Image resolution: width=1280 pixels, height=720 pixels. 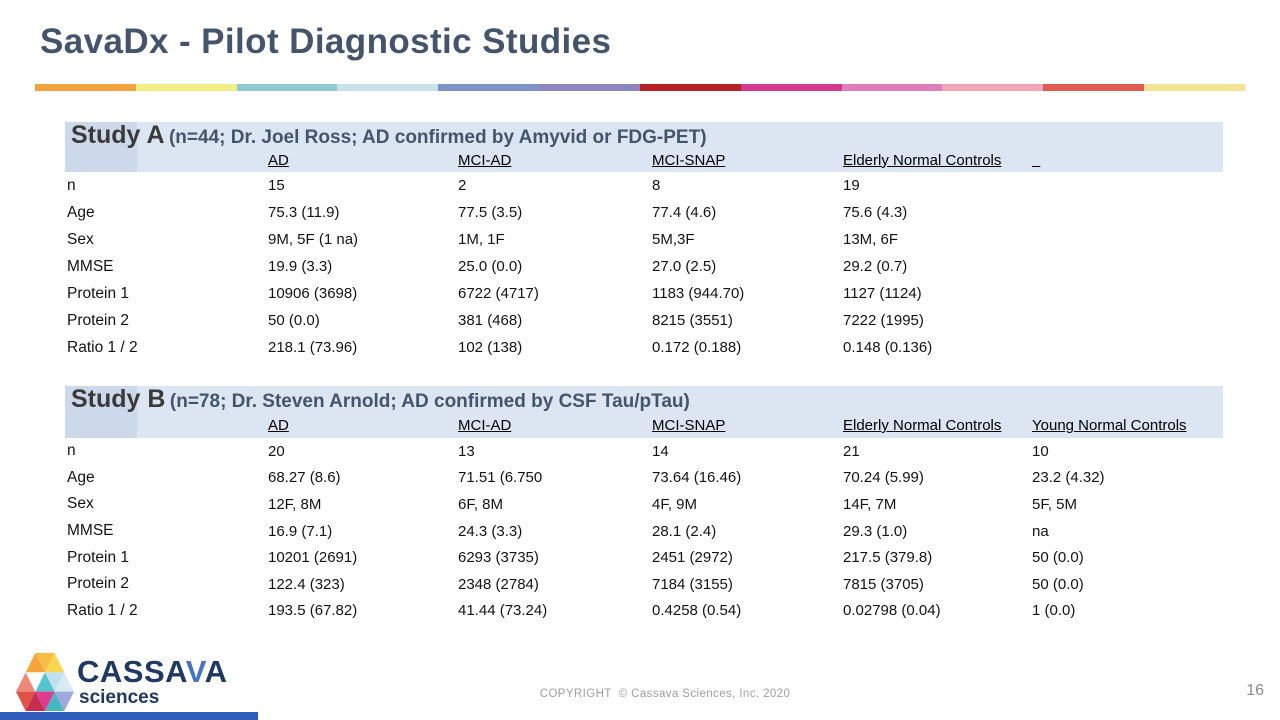 What do you see at coordinates (300, 531) in the screenshot?
I see `table-cell: 16.9 (7.1)` at bounding box center [300, 531].